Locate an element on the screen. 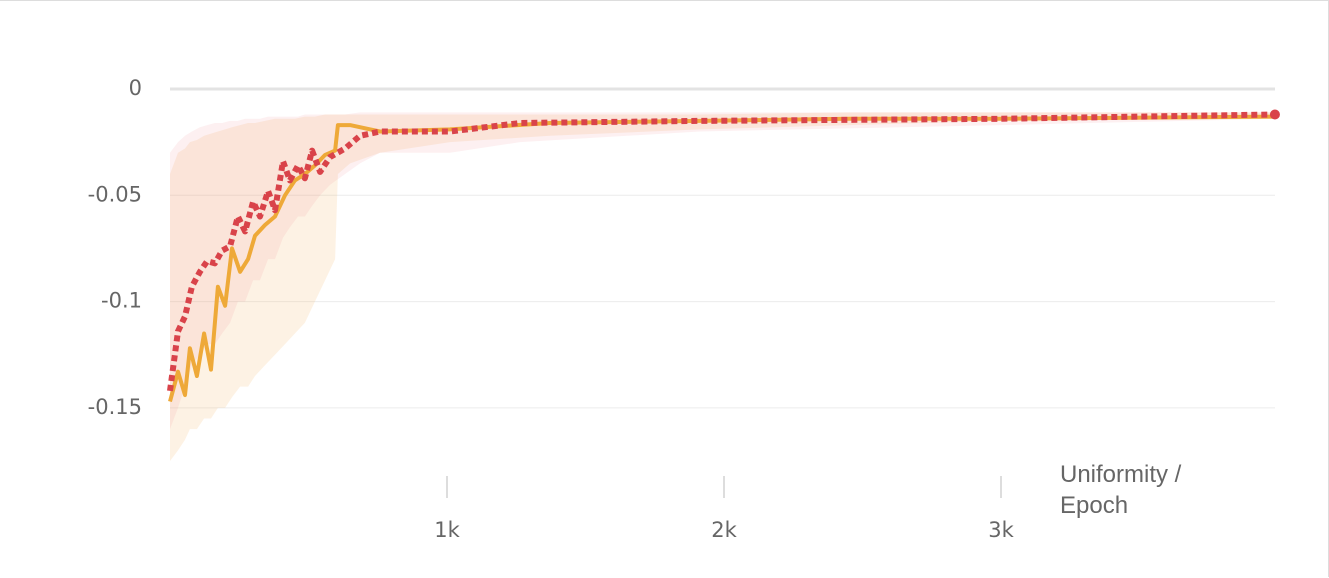 The height and width of the screenshot is (578, 1329). x-tick-label: 1k is located at coordinates (447, 530).